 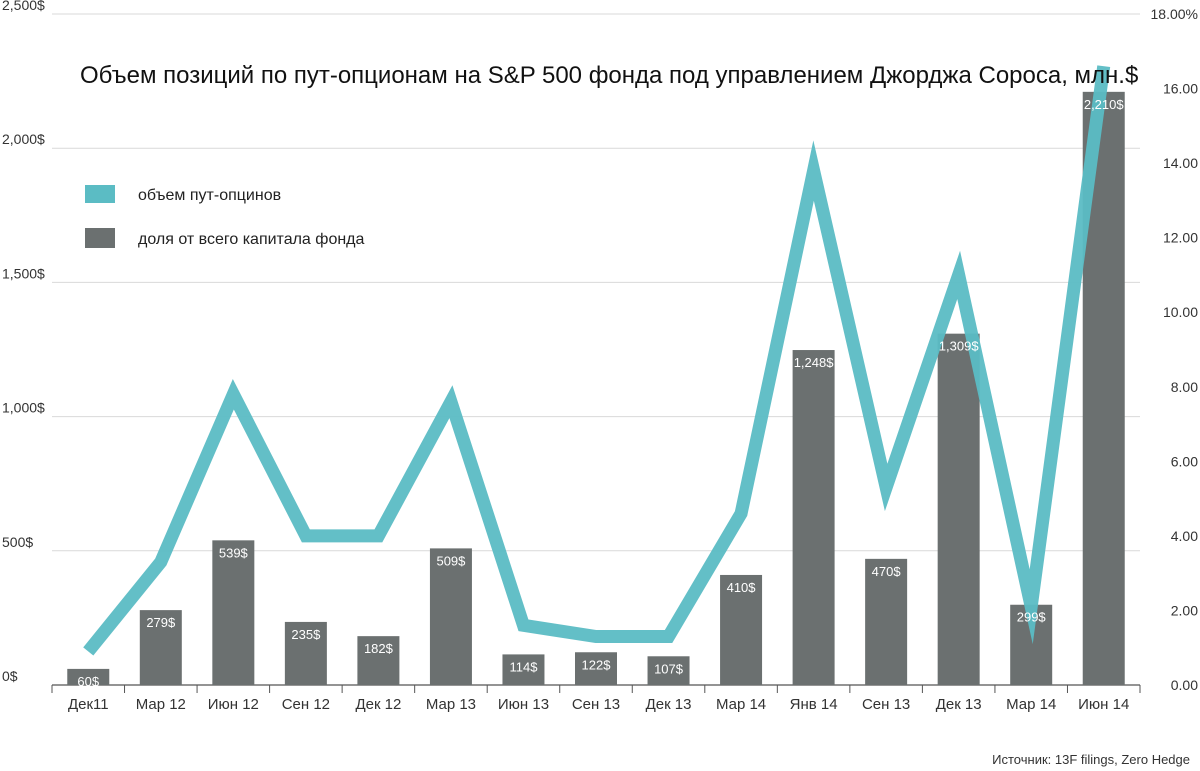 What do you see at coordinates (23, 342) in the screenshot?
I see `left-y-axis: 0$ 500$ 1,000$ 1,500$ 2,000$ 2,500$` at bounding box center [23, 342].